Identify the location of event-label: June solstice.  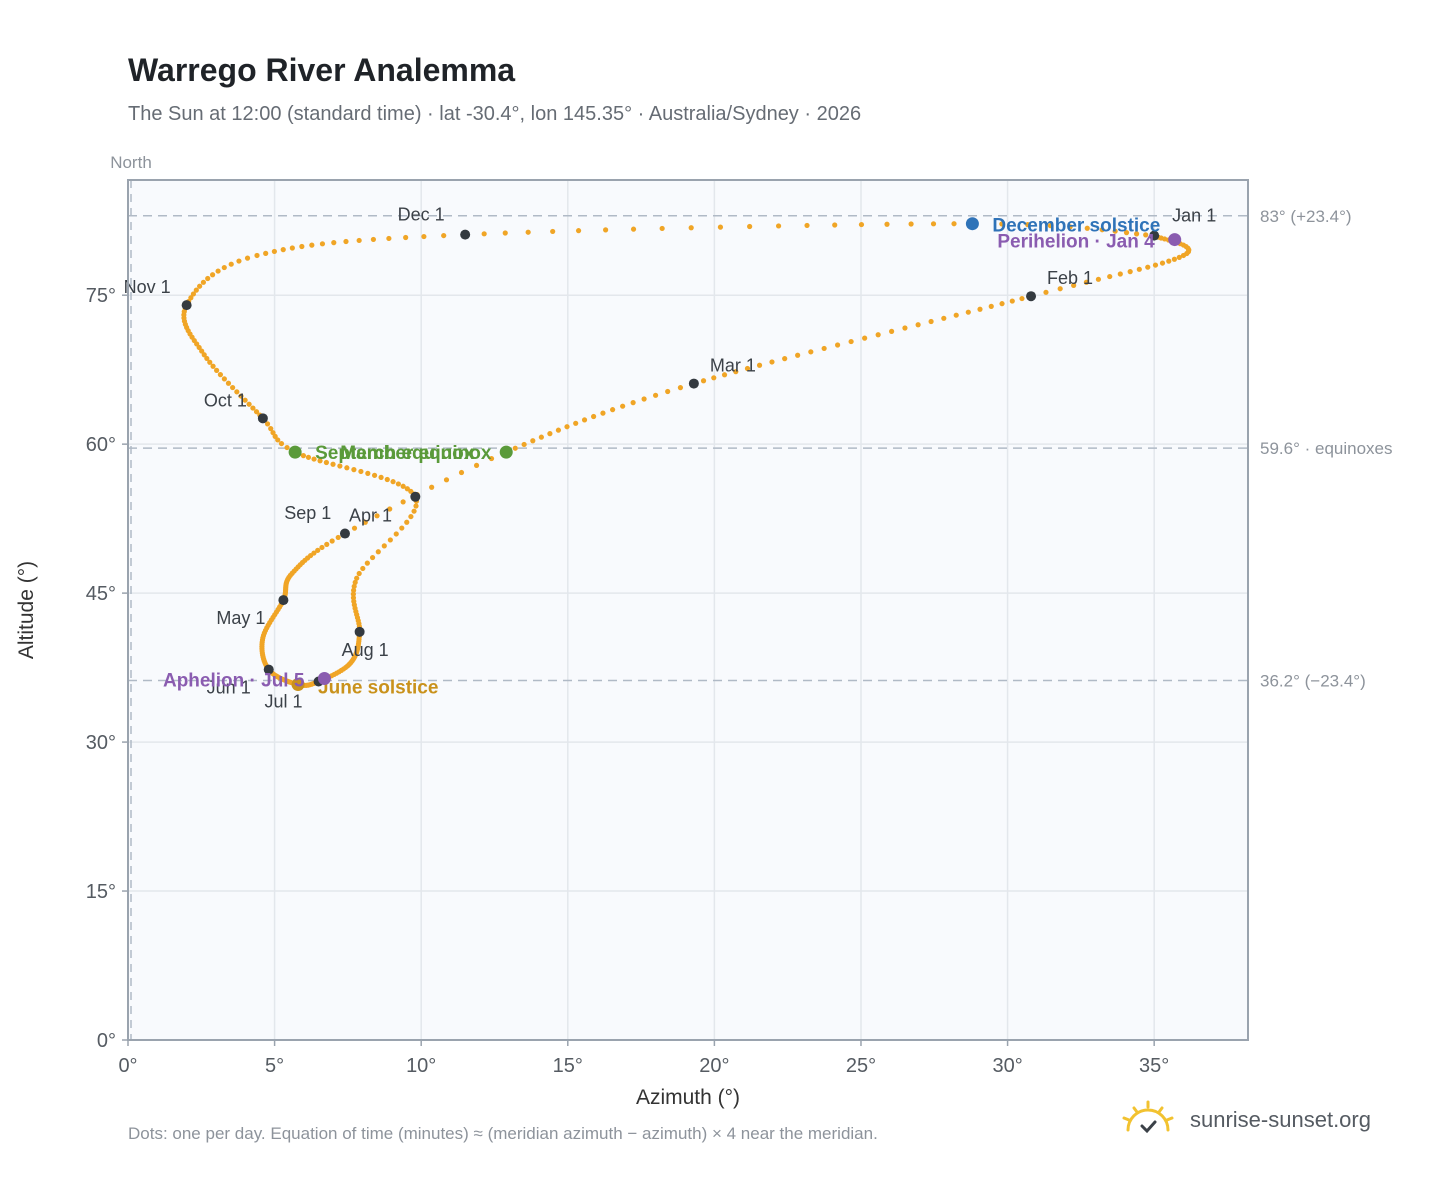
(378, 687).